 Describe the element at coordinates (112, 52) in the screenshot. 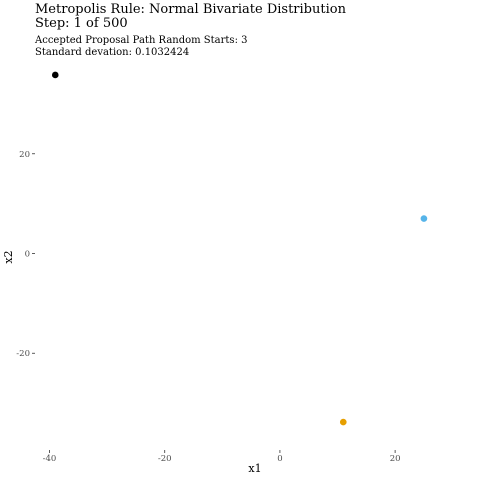

I see `chart-caption-line-2: Standard devation: 0.1032424` at that location.